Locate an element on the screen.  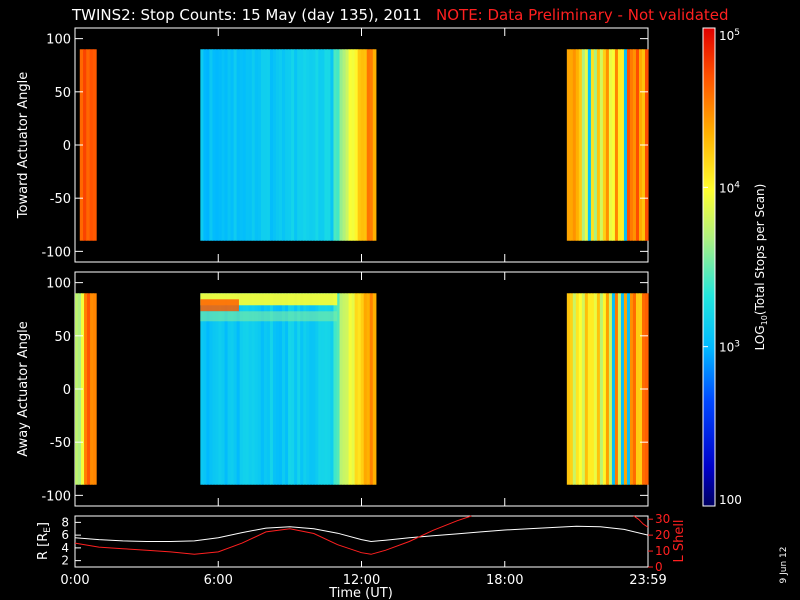
time-axis-label: Time (UT) is located at coordinates (360, 593).